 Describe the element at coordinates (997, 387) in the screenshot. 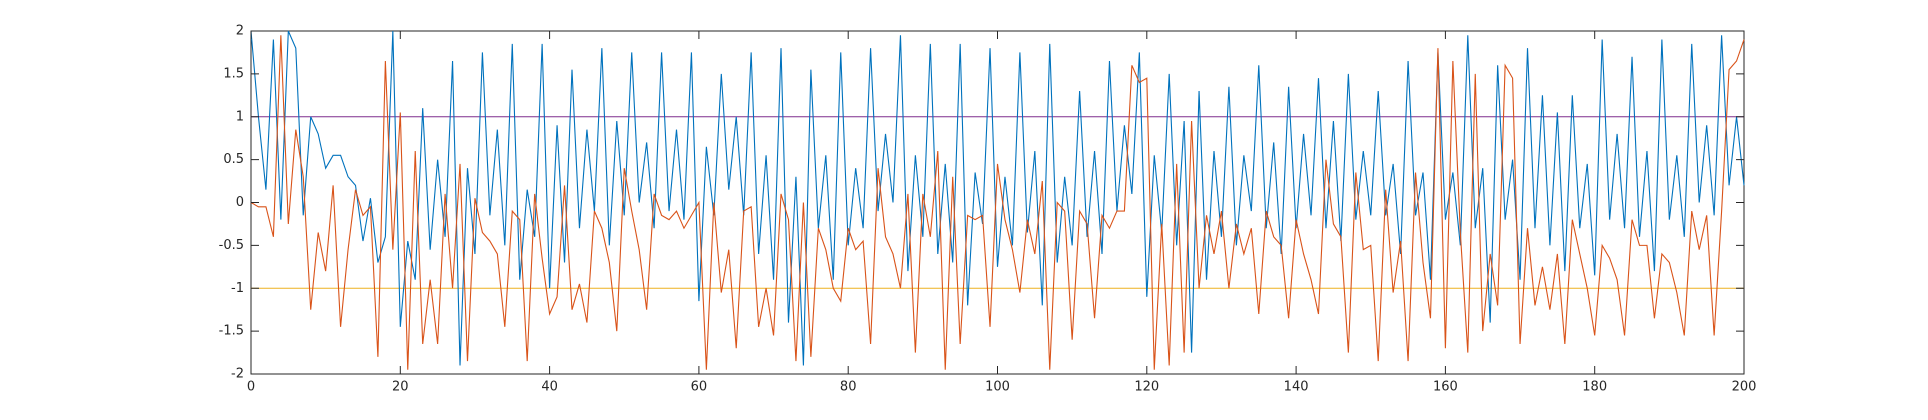

I see `x-tick-label: 100` at that location.